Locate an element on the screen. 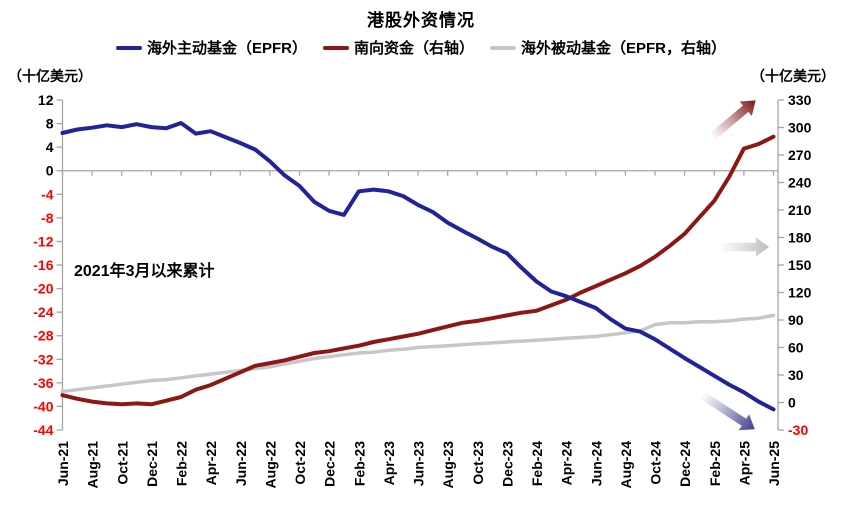 The image size is (842, 507). x-axis-tick-label: Jun-23 is located at coordinates (419, 463).